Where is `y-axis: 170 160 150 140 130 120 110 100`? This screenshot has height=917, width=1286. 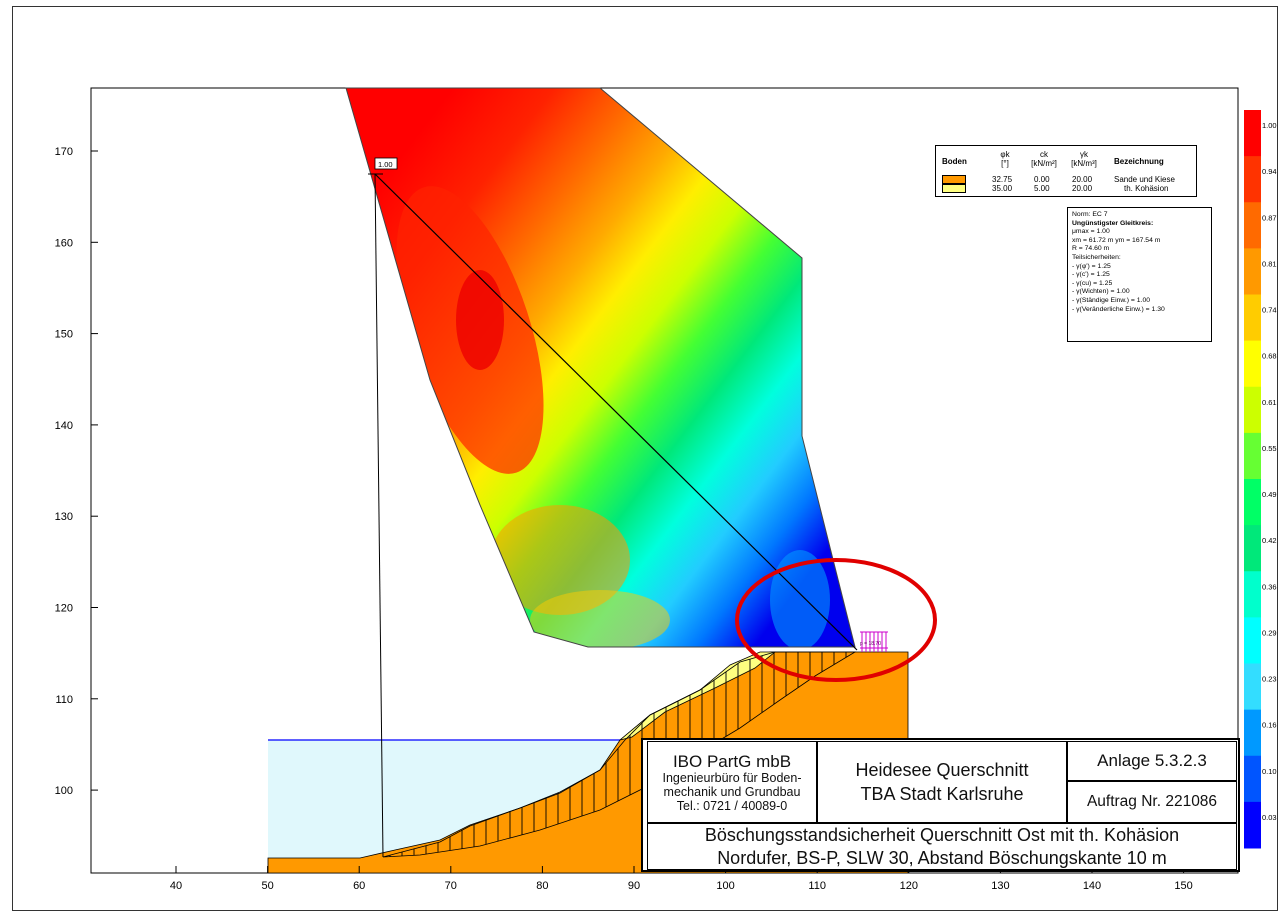
y-axis: 170 160 150 140 130 120 110 100 is located at coordinates (76, 471).